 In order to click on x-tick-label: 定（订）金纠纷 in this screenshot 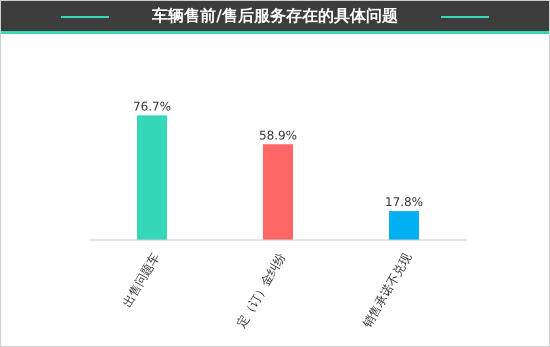, I will do `click(261, 290)`.